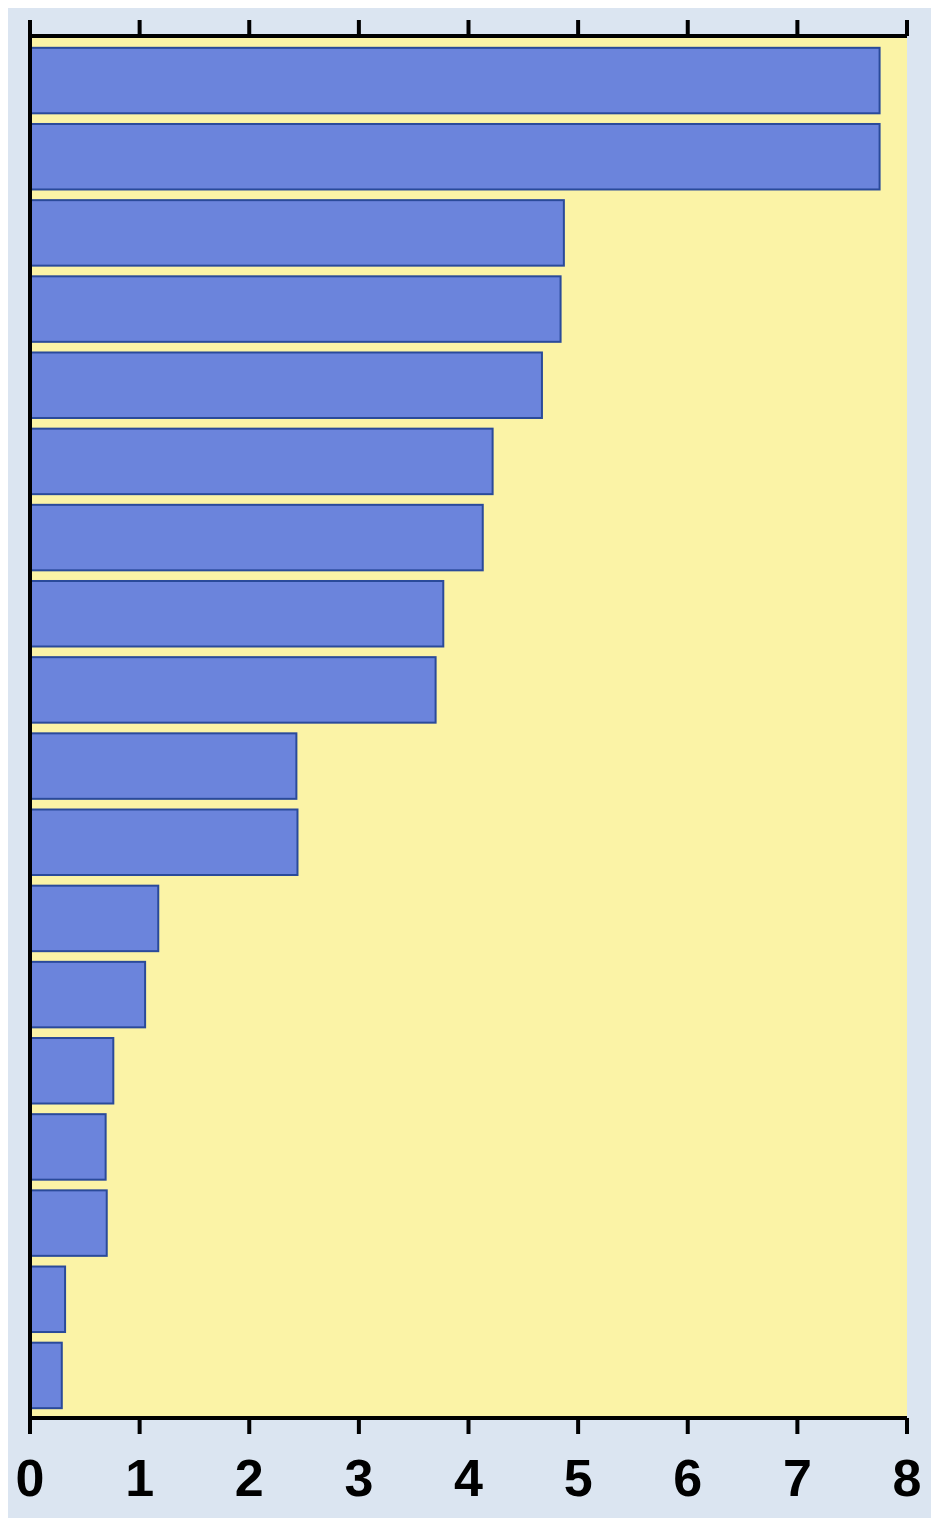 Image resolution: width=939 pixels, height=1526 pixels. Describe the element at coordinates (140, 1478) in the screenshot. I see `x-tick-label: 1` at that location.